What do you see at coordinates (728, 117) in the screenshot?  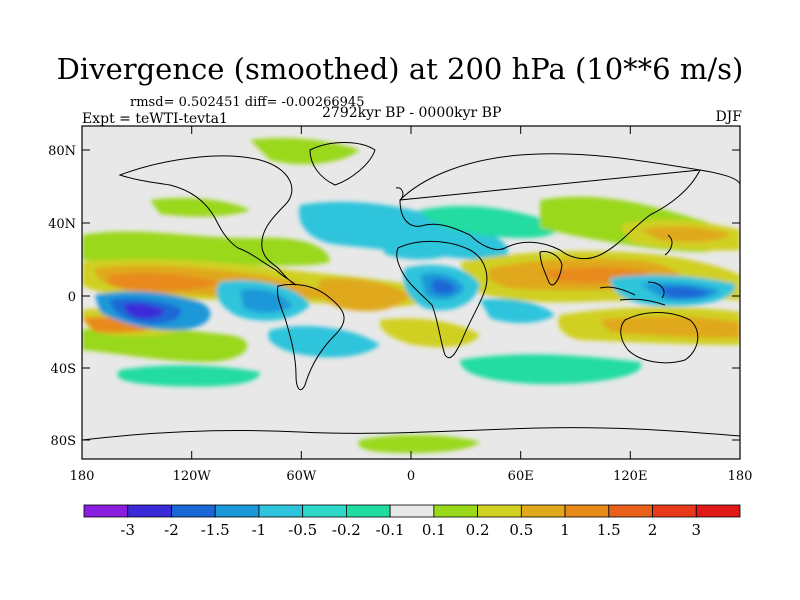 I see `season-label: DJF` at bounding box center [728, 117].